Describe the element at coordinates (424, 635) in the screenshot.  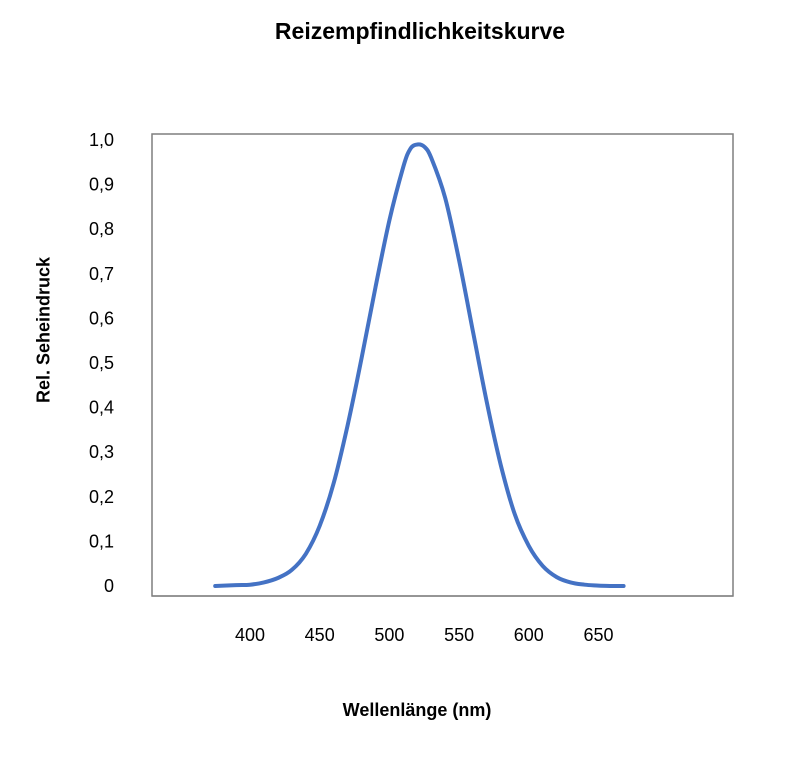
I see `x-axis-ticks: 400 450 500 550 600 650` at that location.